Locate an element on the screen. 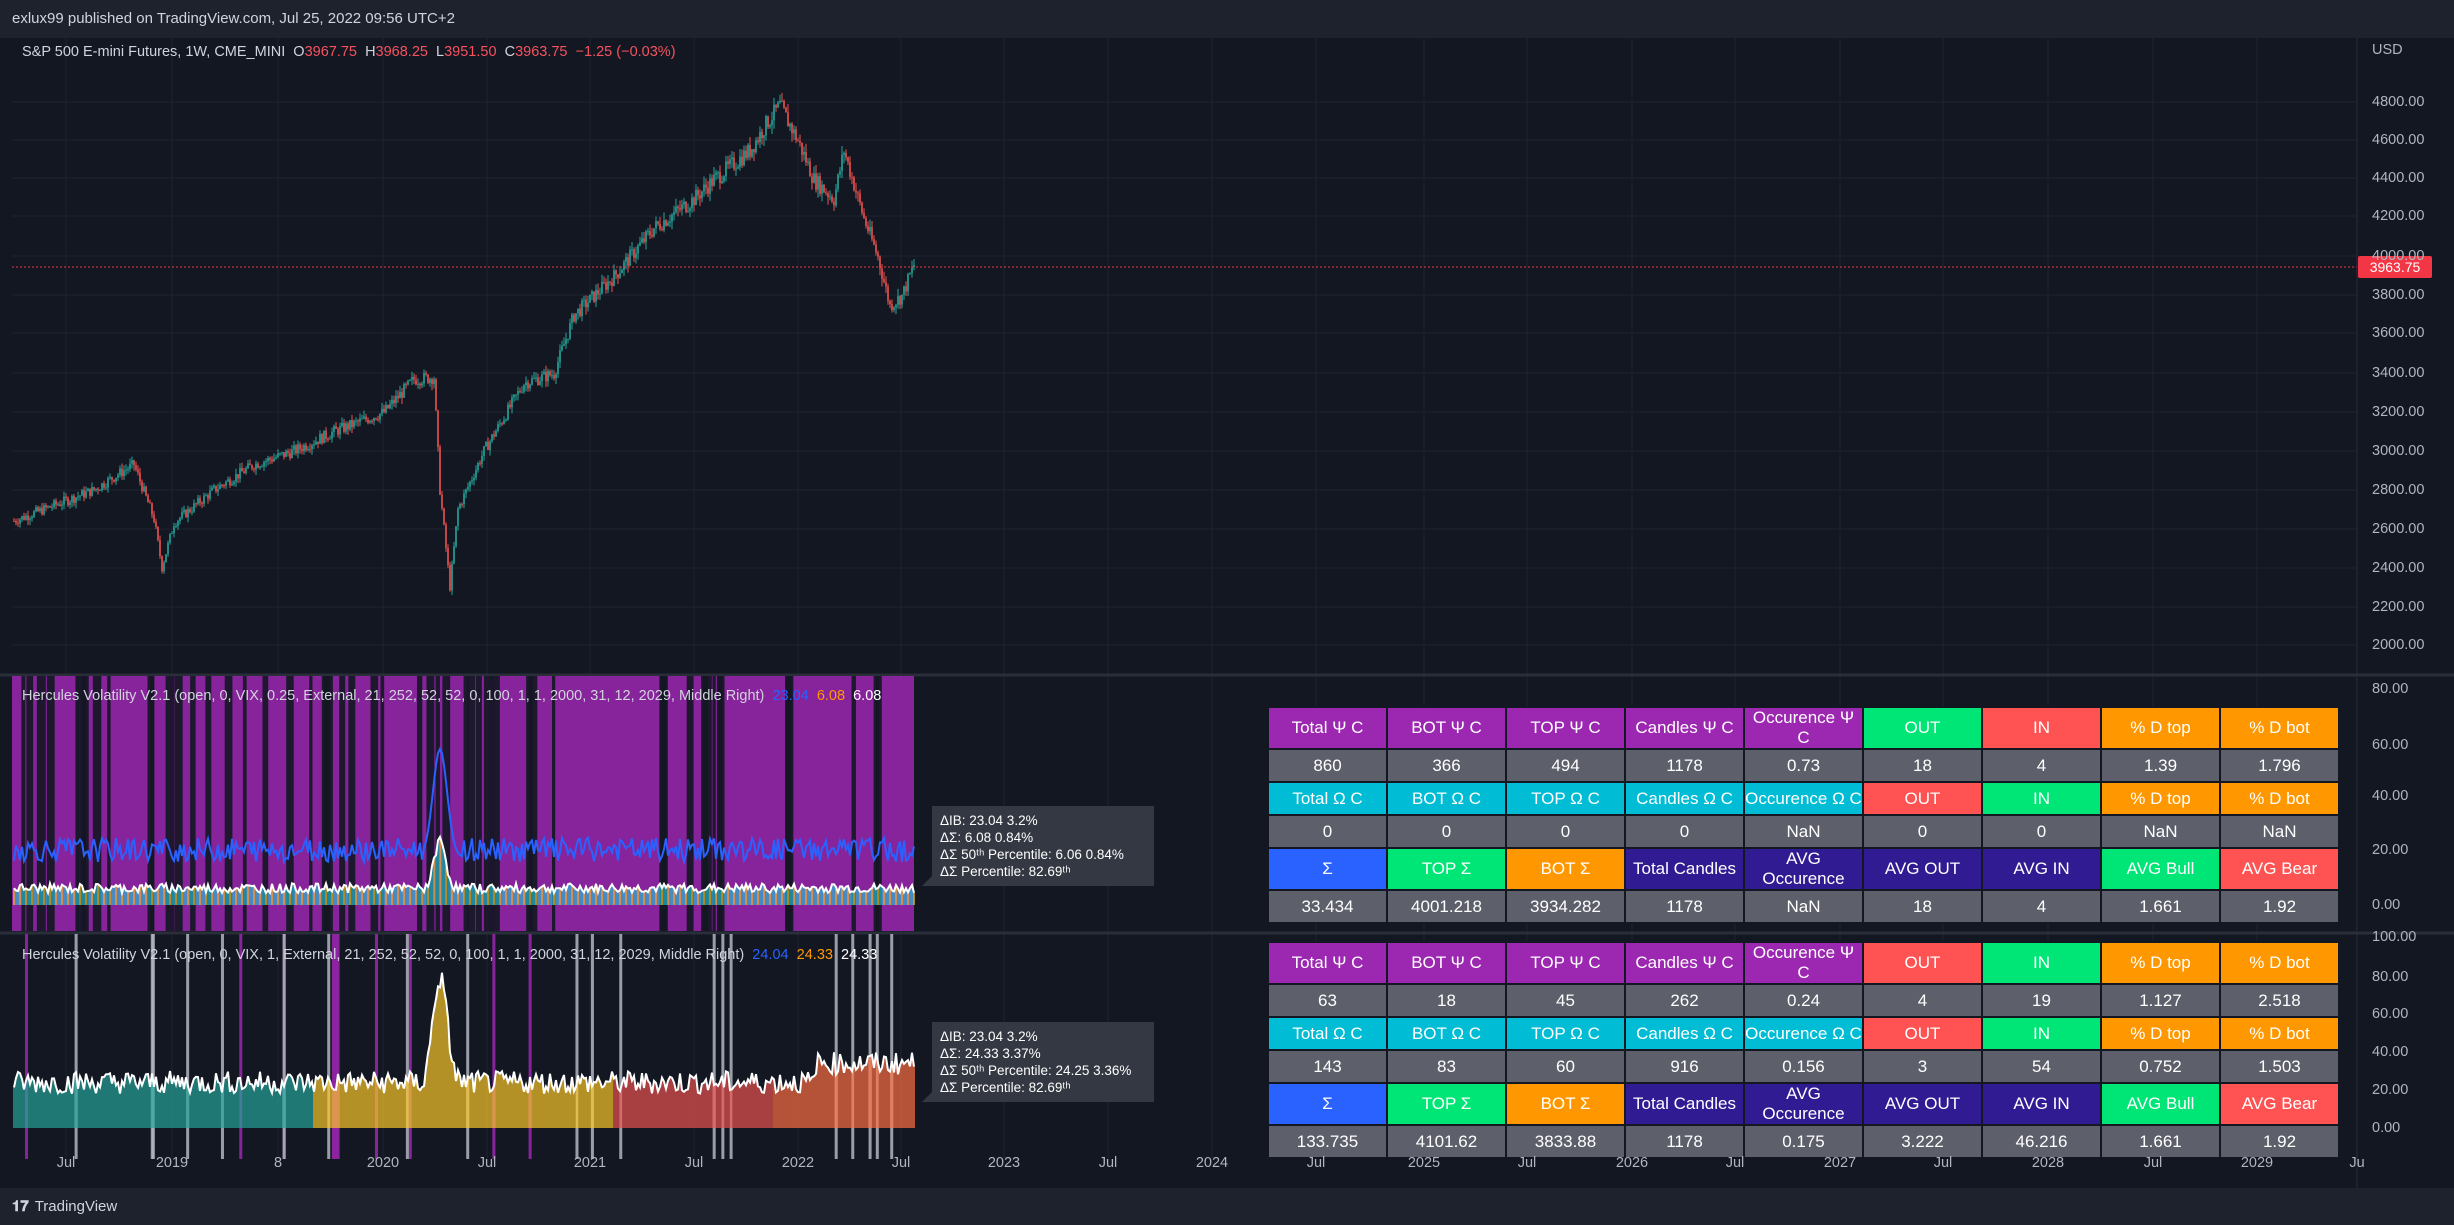 Image resolution: width=2454 pixels, height=1225 pixels. table-cell: 33.434 is located at coordinates (1327, 906).